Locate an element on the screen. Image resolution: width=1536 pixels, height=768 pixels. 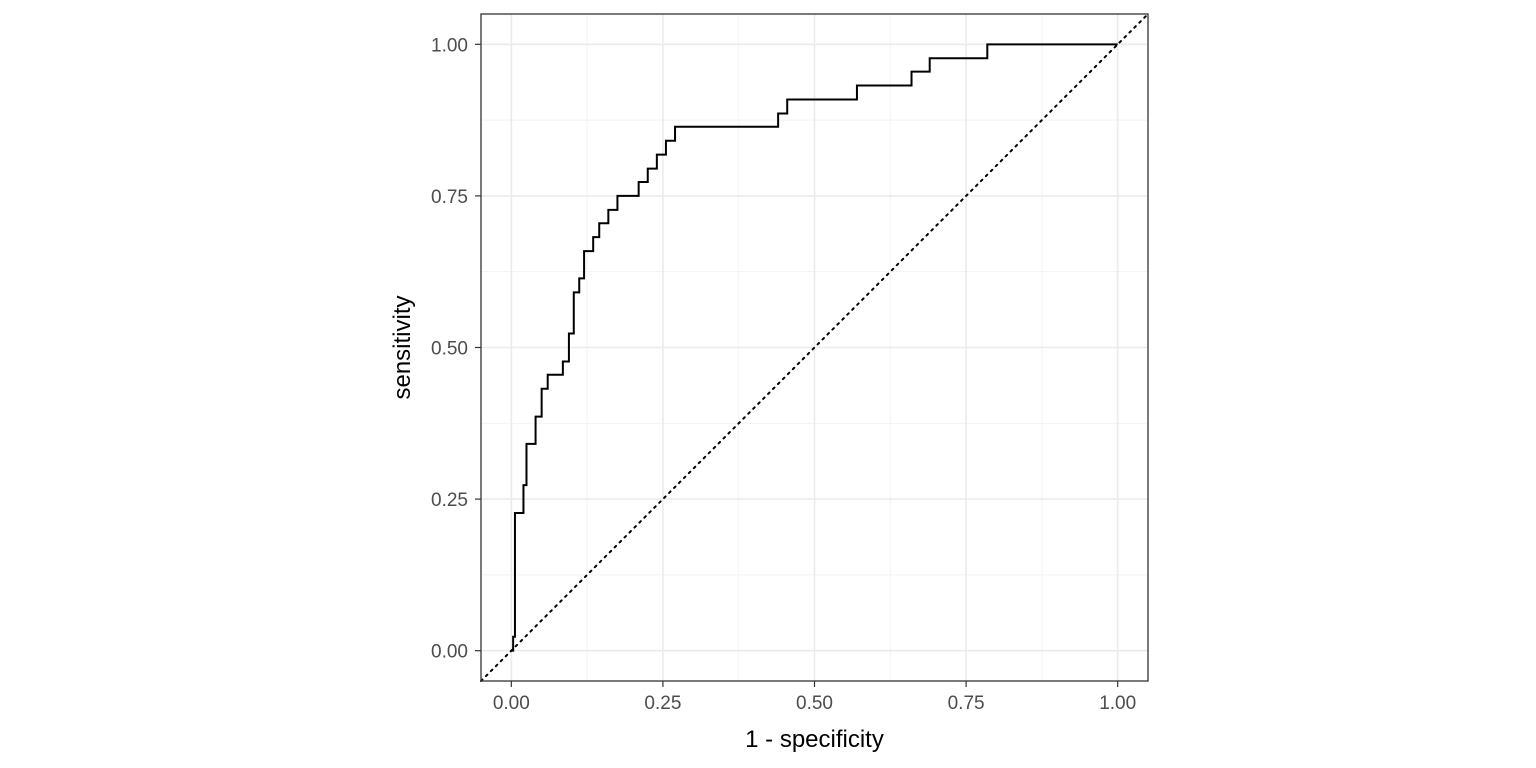
y-tick-label: 0.00 is located at coordinates (449, 652).